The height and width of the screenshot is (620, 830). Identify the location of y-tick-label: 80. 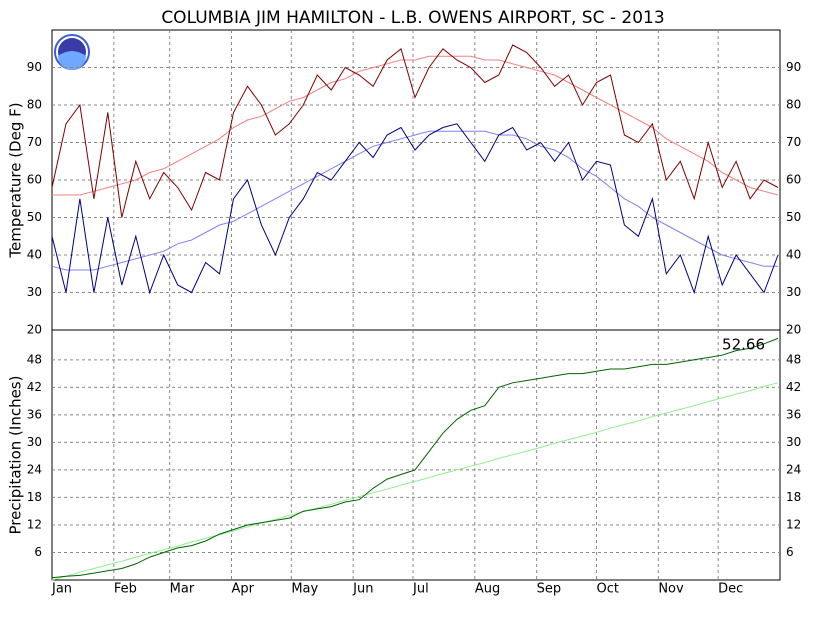
(34, 105).